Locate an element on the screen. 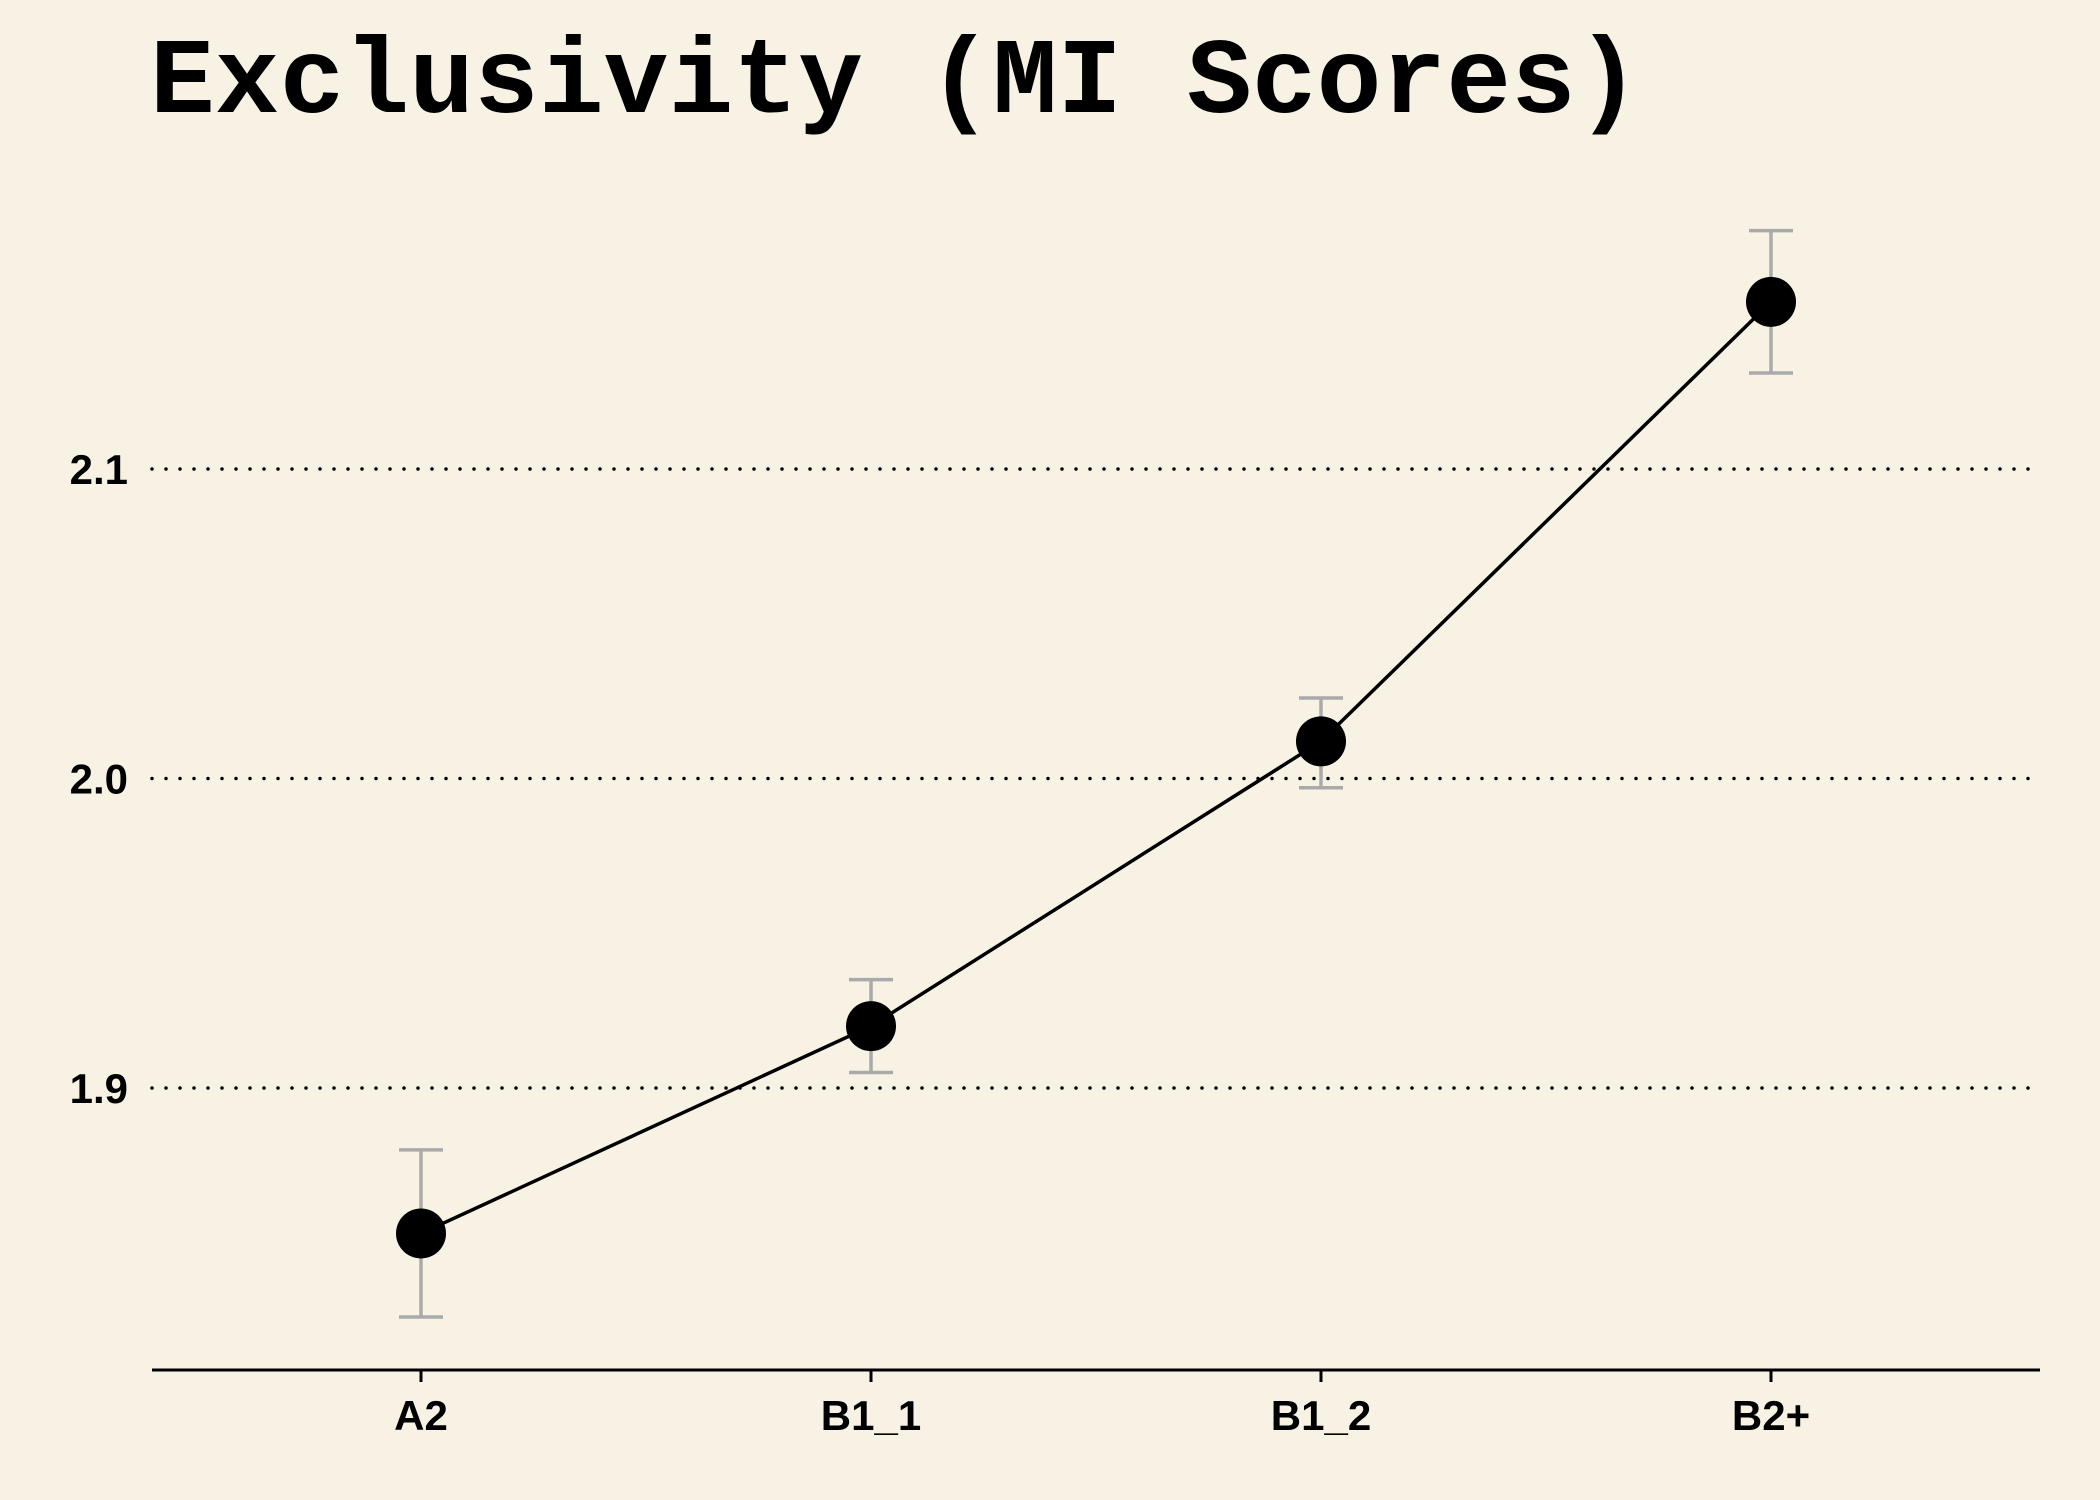 Image resolution: width=2100 pixels, height=1500 pixels. x-ticks: A2 B1_1 B1_2 B2+ is located at coordinates (1102, 1404).